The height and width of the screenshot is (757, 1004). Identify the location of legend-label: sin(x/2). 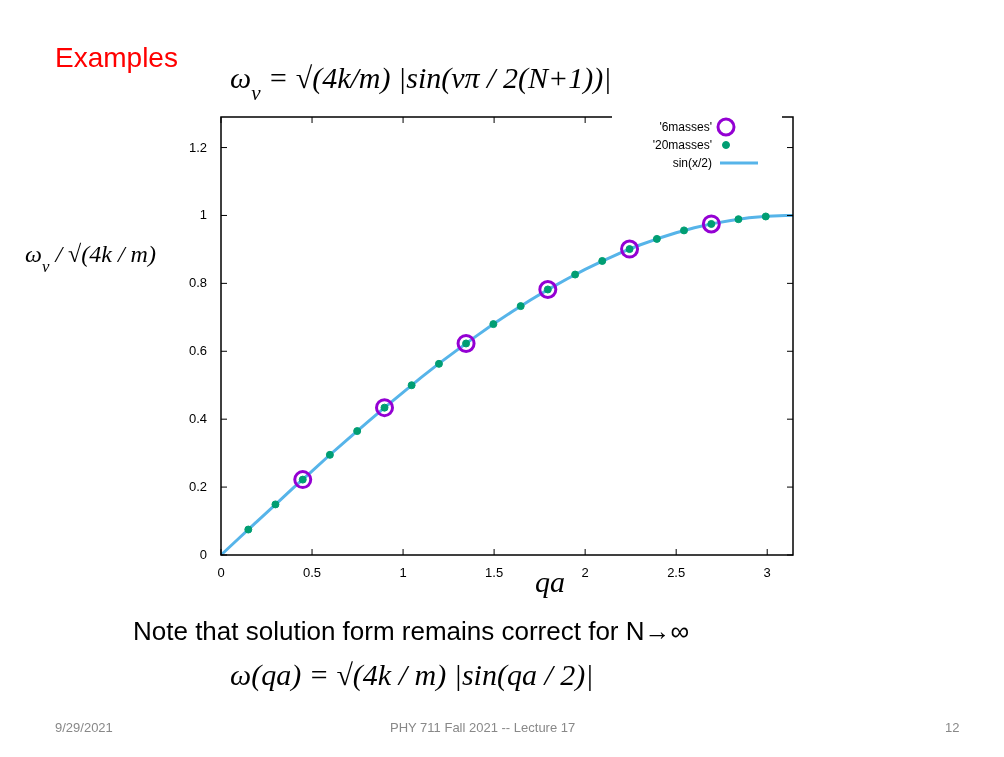
(692, 163).